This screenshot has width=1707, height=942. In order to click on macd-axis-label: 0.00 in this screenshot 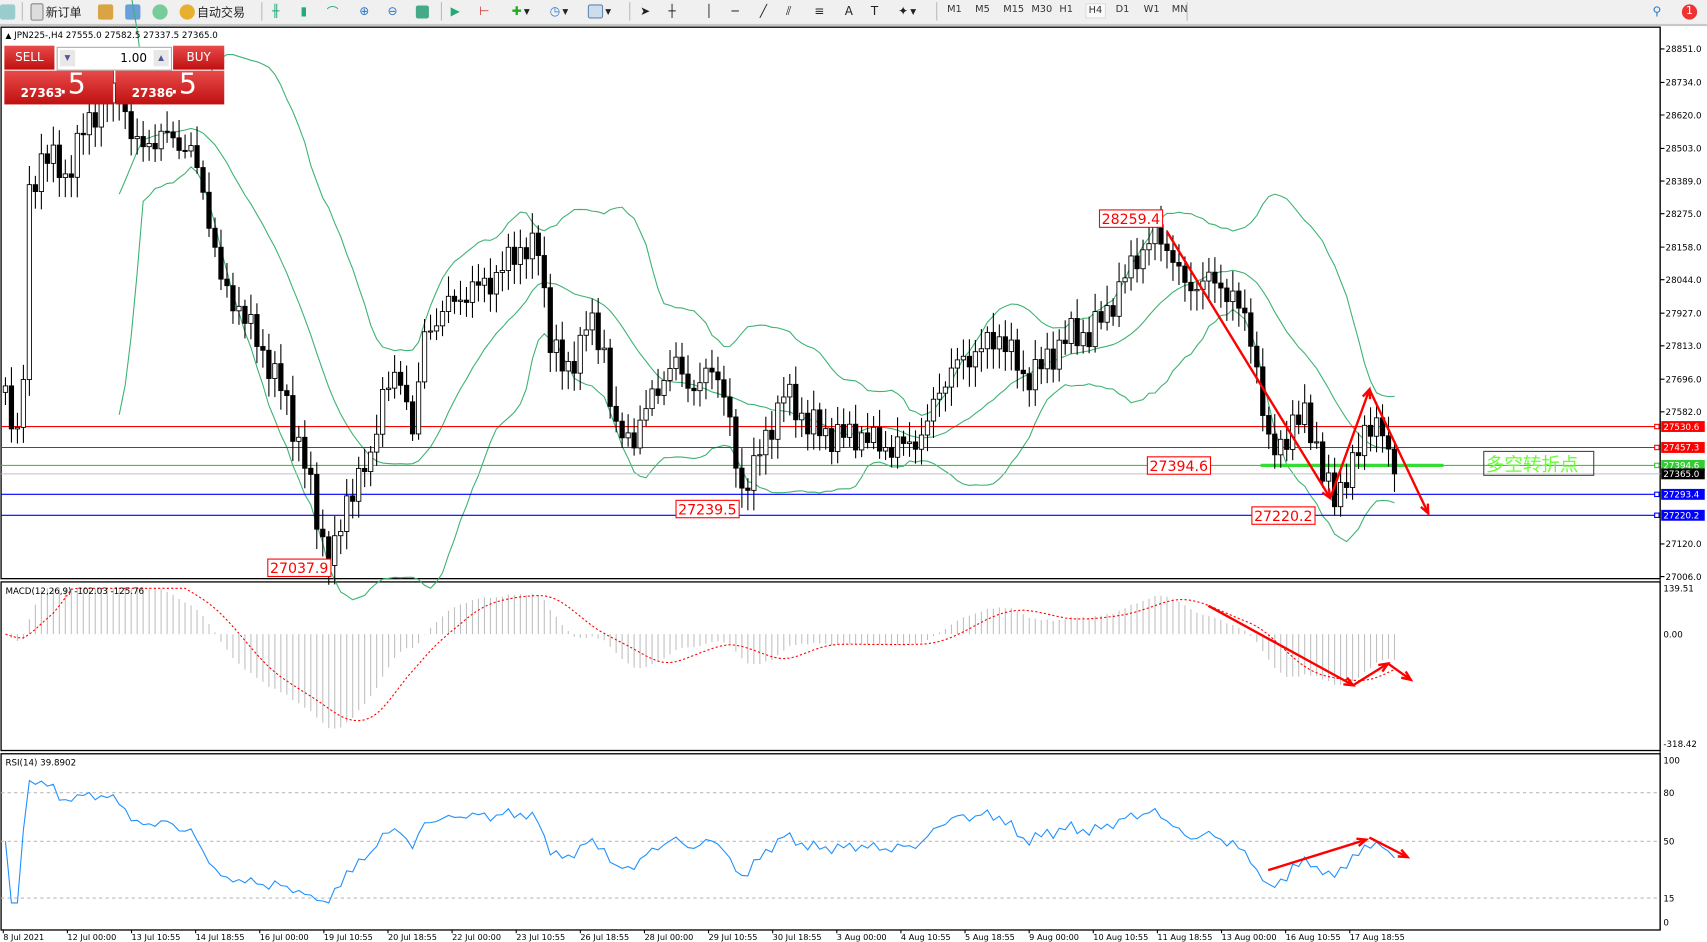, I will do `click(1672, 635)`.